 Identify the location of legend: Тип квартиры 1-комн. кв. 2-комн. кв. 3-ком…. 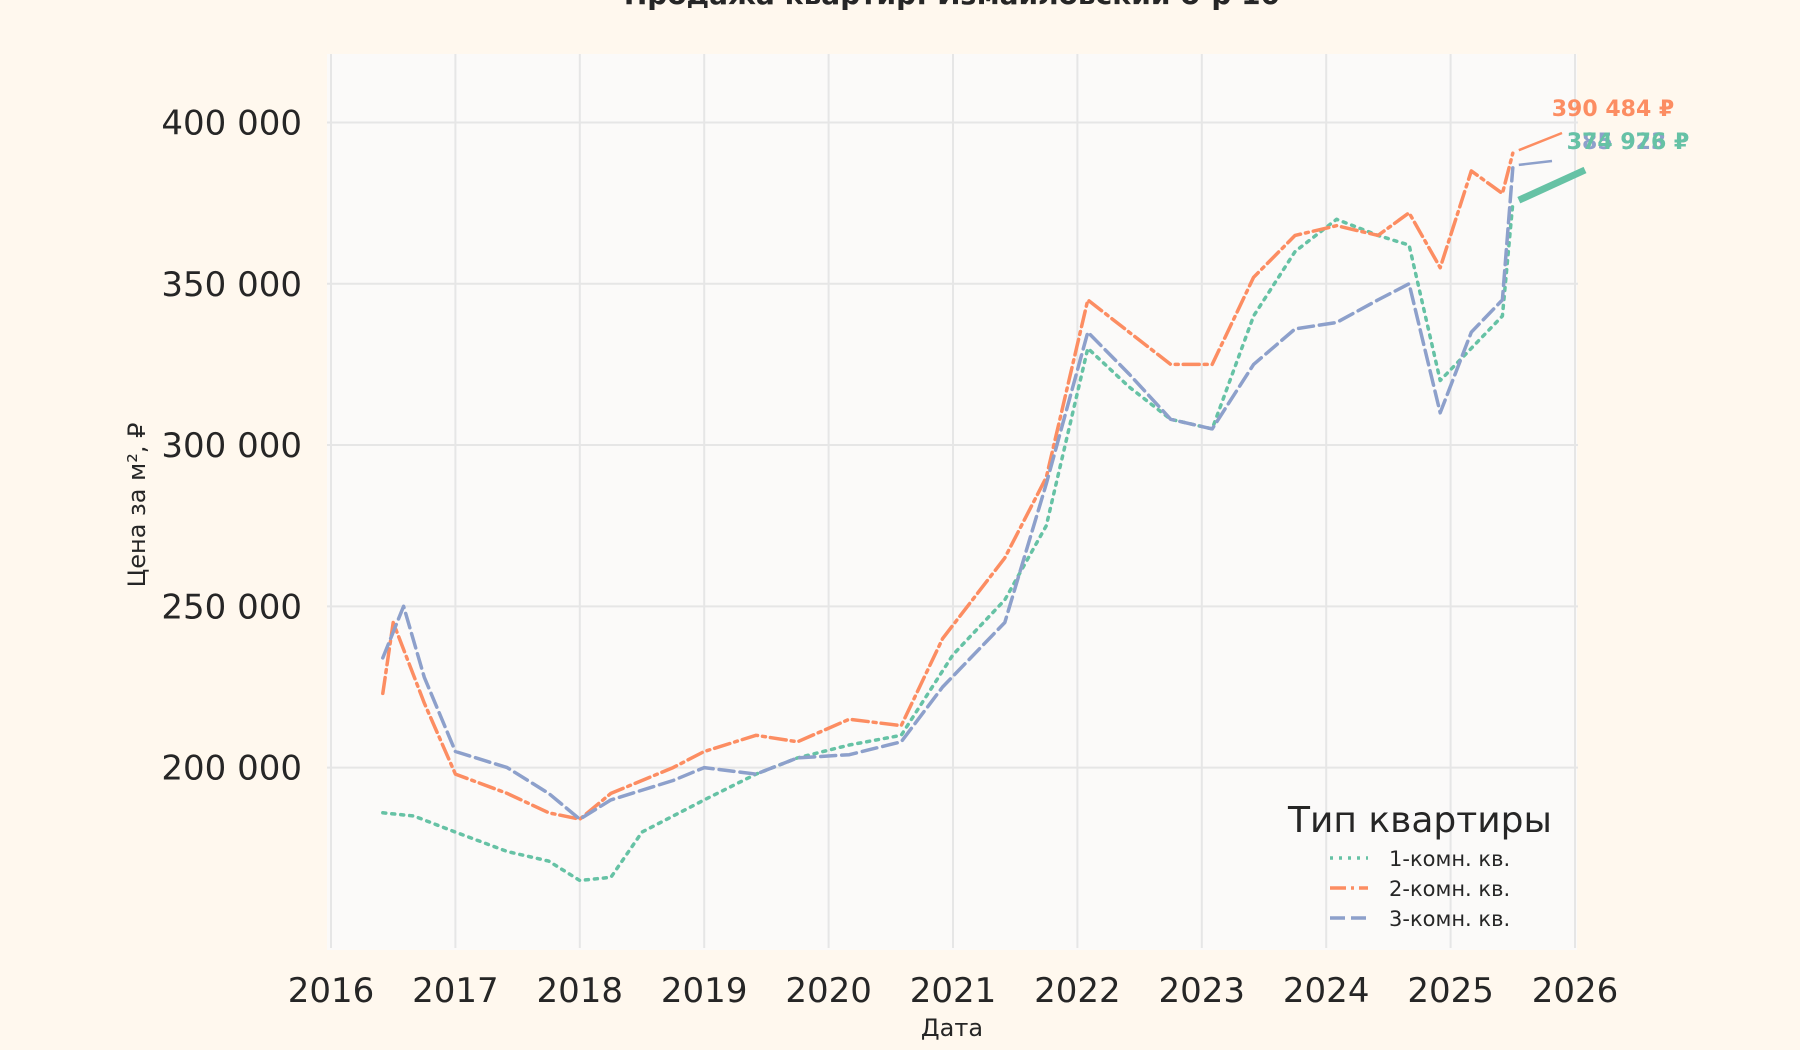
(1419, 865).